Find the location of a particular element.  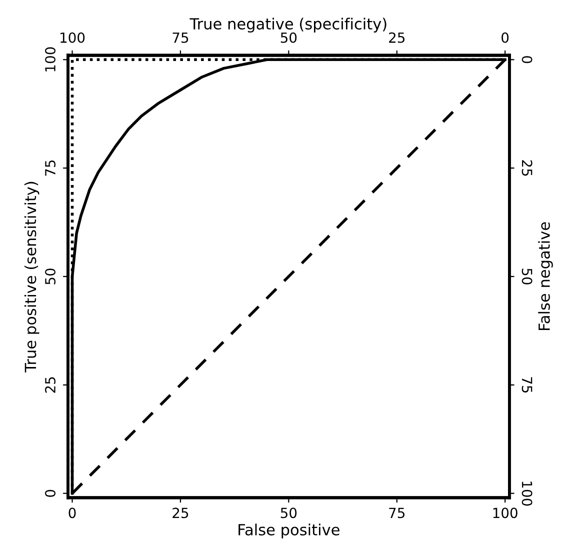

x2-tick-label: 50 is located at coordinates (288, 37).